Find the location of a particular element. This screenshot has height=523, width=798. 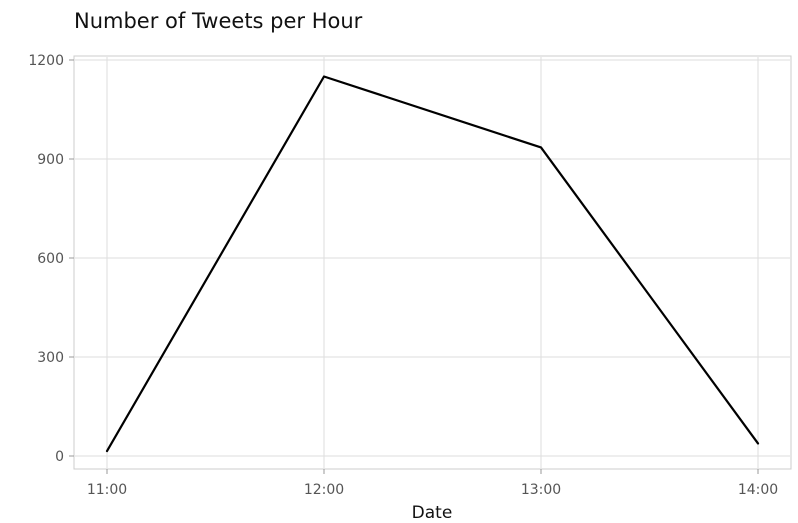

x-tick-label: 12:00 is located at coordinates (324, 490).